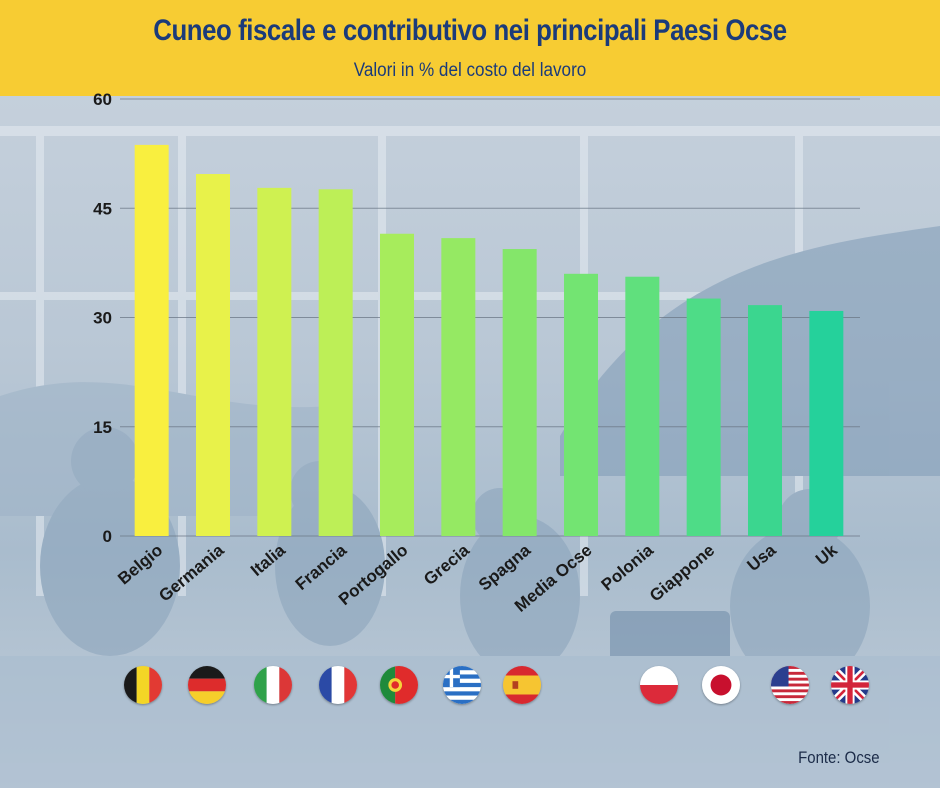 This screenshot has width=940, height=788. What do you see at coordinates (505, 567) in the screenshot?
I see `x-tick-label: Spagna` at bounding box center [505, 567].